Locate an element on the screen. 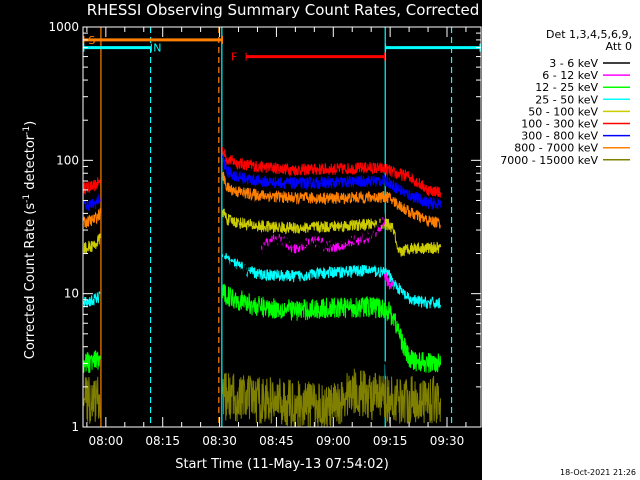 This screenshot has width=640, height=480. legend-label-8: 7000 - 15000 keV is located at coordinates (549, 160).